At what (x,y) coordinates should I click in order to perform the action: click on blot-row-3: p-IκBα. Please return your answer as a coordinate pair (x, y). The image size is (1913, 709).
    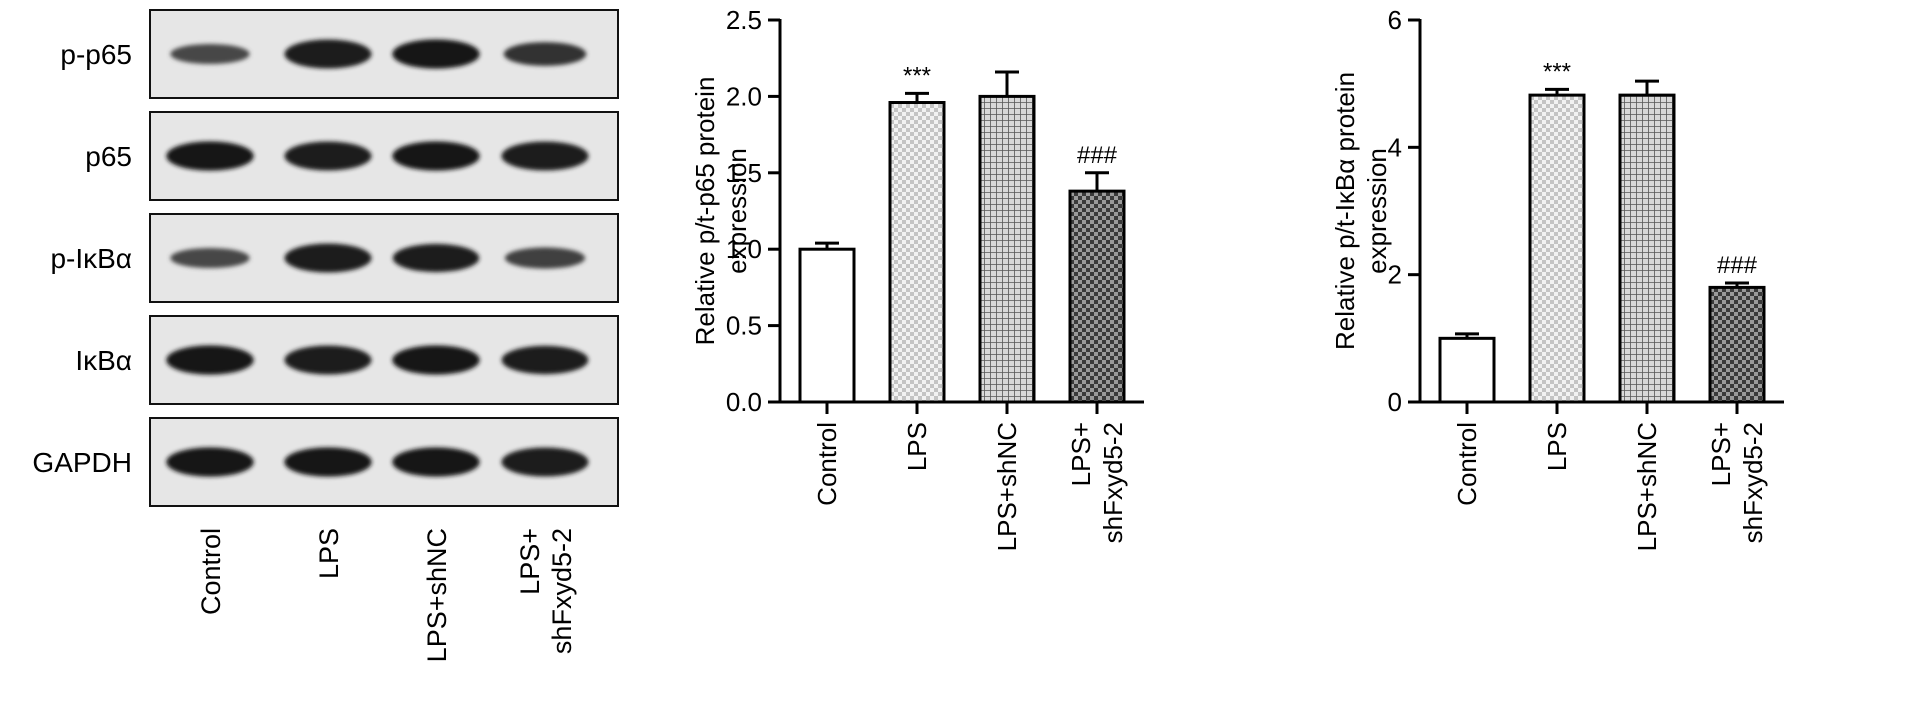
    Looking at the image, I should click on (334, 258).